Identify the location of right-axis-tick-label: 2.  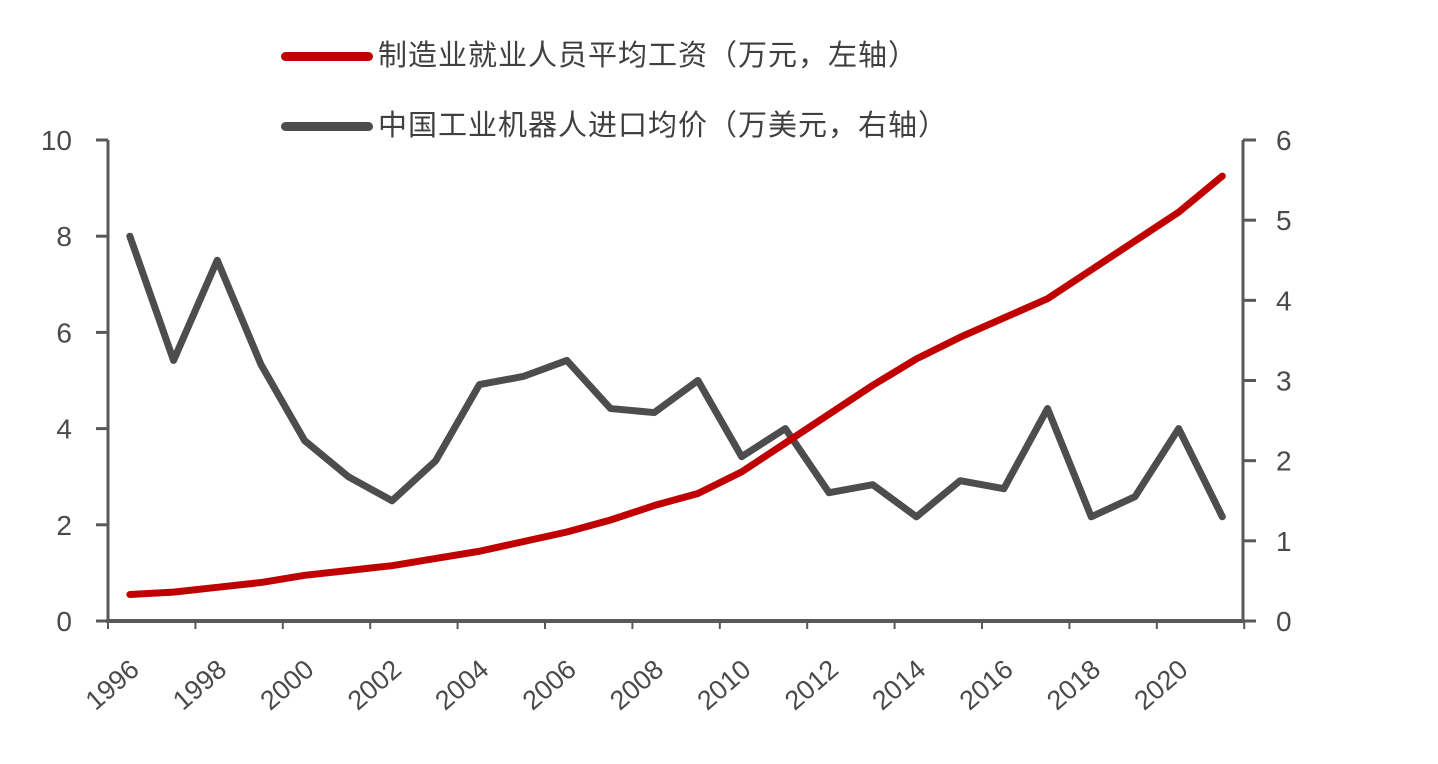
(1284, 461).